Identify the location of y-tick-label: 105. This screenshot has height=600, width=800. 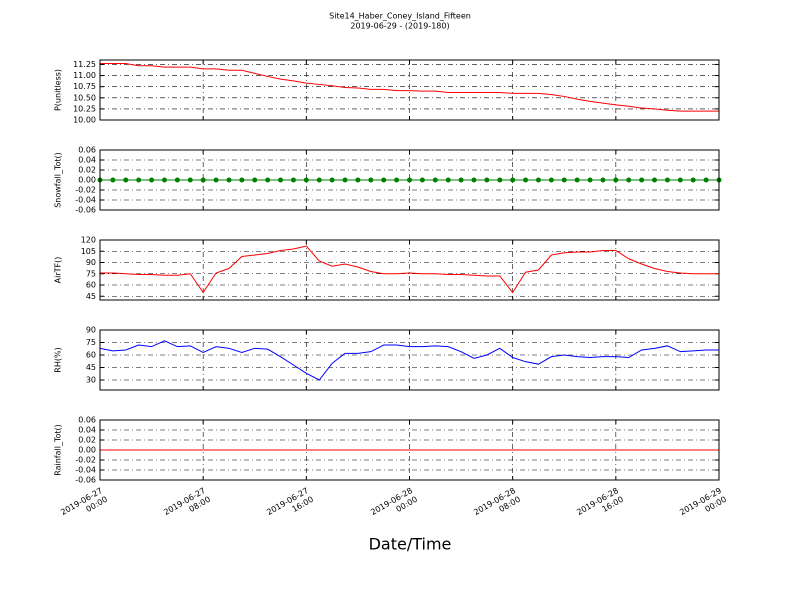
(88, 251).